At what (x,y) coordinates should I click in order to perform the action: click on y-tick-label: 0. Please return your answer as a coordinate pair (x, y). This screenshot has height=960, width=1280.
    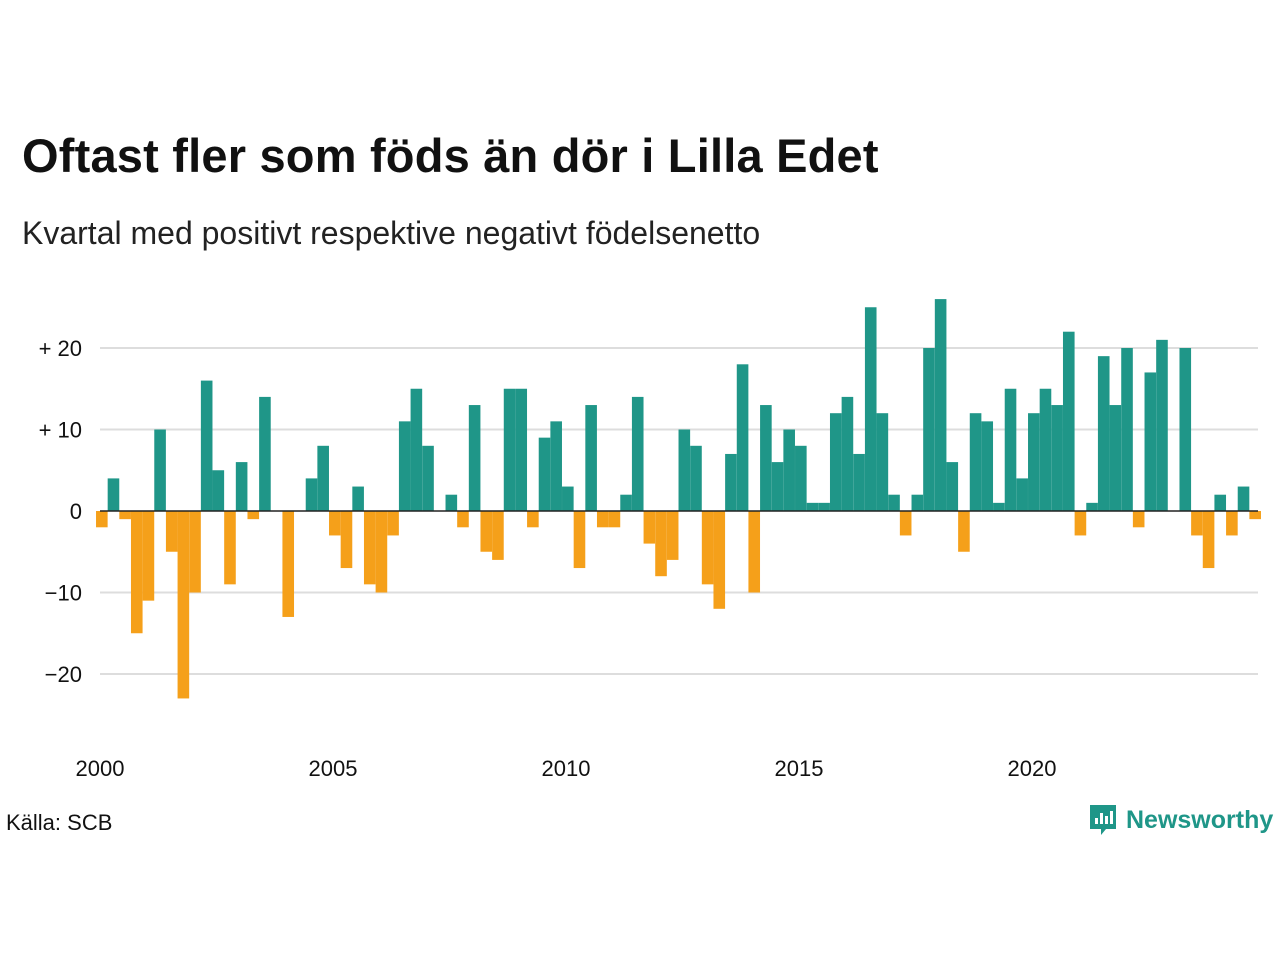
    Looking at the image, I should click on (76, 511).